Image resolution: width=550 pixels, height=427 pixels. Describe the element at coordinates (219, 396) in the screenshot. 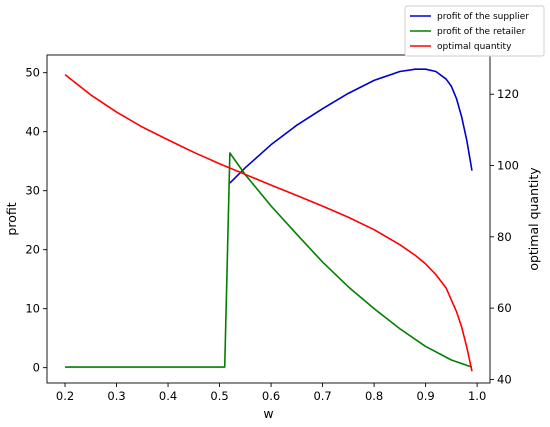

I see `x-tick-label: 0.5` at that location.